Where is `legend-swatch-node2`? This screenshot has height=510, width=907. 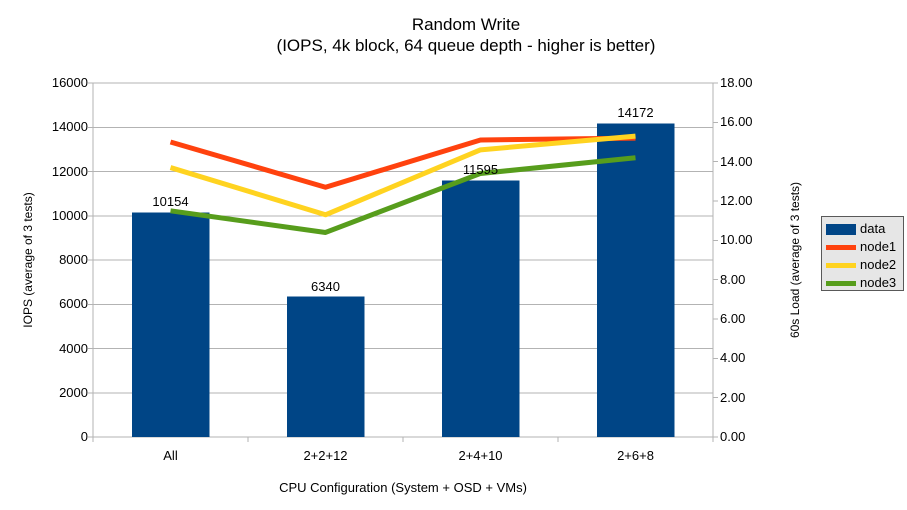 legend-swatch-node2 is located at coordinates (841, 265).